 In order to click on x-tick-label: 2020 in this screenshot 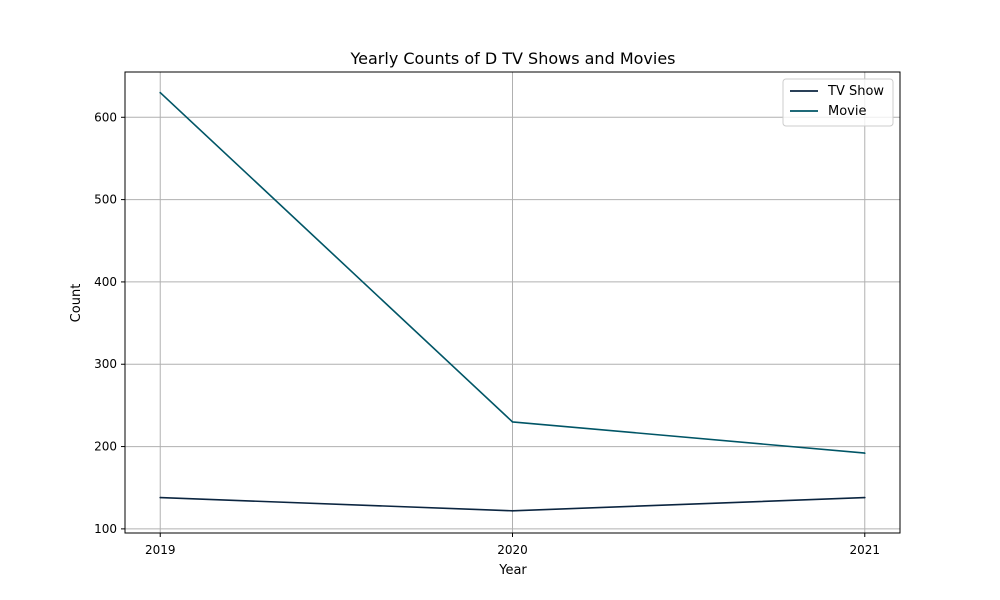, I will do `click(512, 550)`.